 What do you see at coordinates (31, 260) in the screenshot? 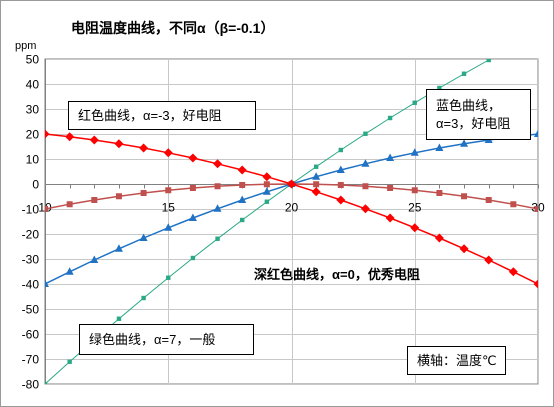
I see `y-tick-label: -30` at bounding box center [31, 260].